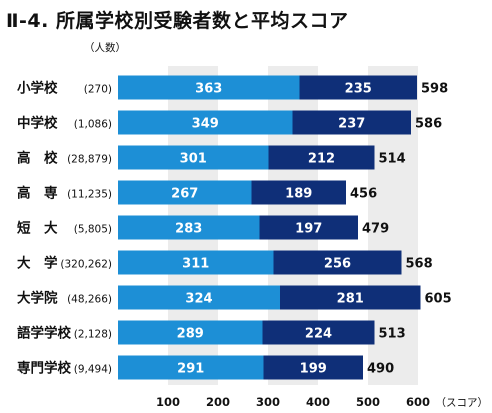 This screenshot has width=492, height=413. I want to click on data-label-series1: 267, so click(184, 194).